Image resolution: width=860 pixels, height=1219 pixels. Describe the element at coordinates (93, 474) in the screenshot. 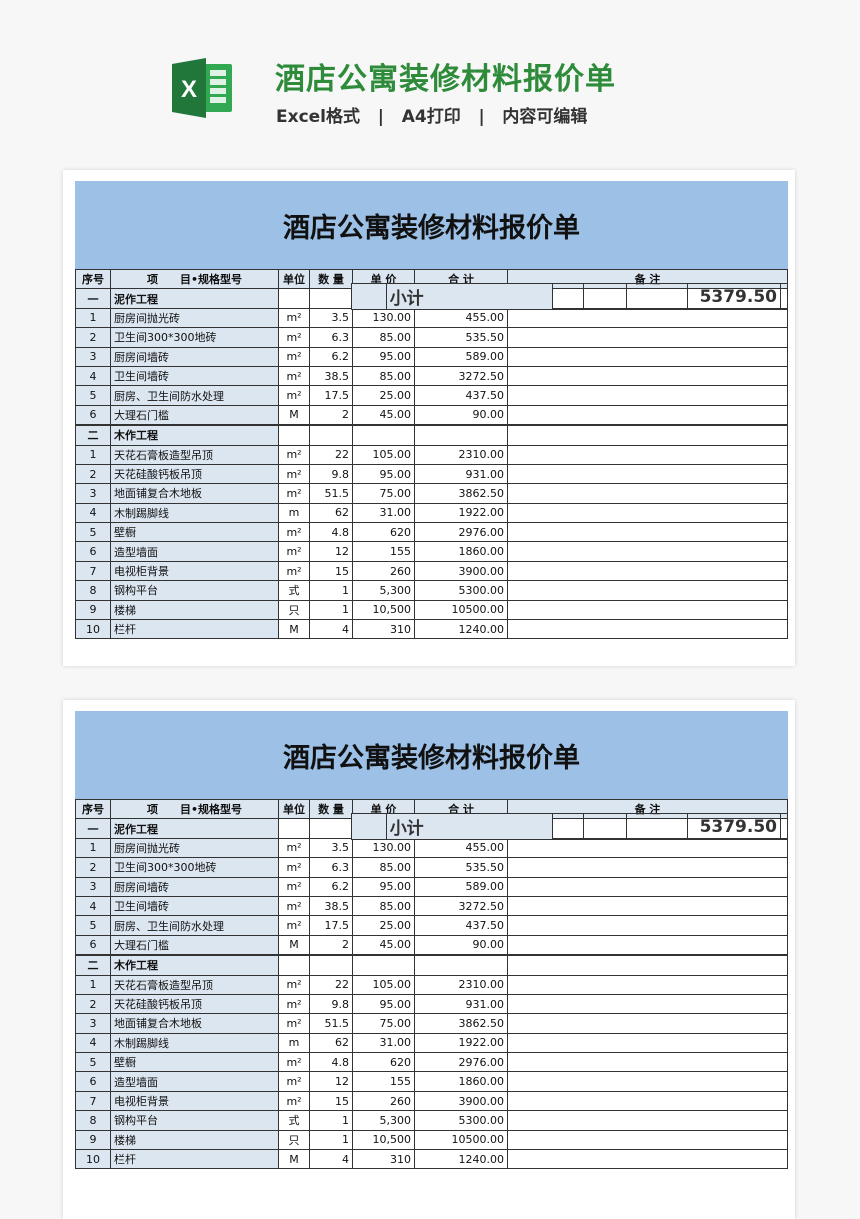

I see `cell-seq: 2` at that location.